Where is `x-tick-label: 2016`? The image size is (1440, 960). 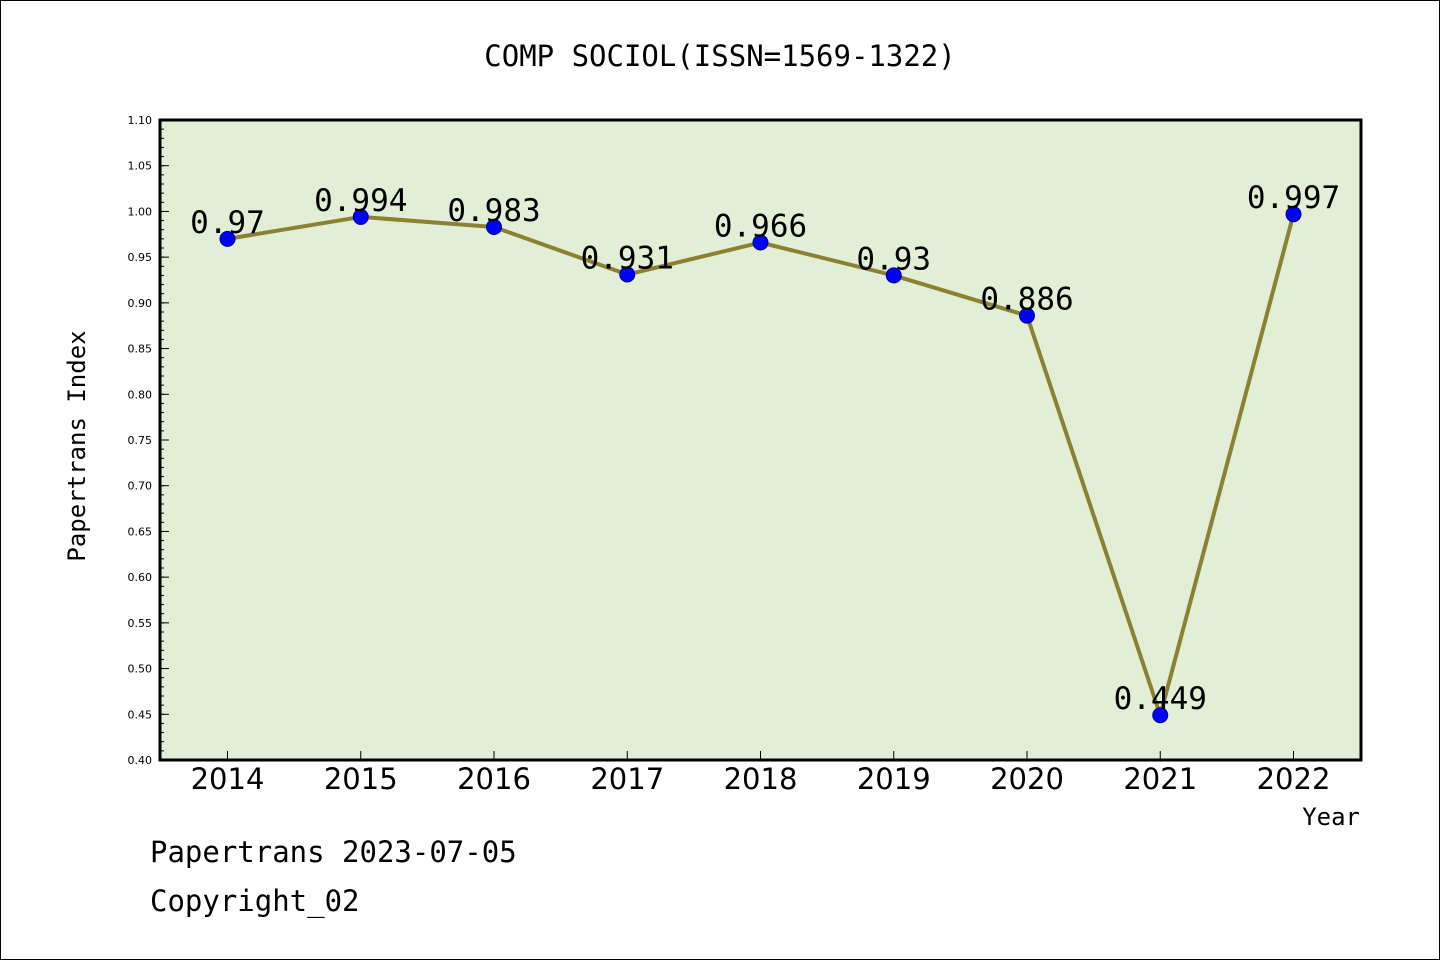 x-tick-label: 2016 is located at coordinates (494, 779).